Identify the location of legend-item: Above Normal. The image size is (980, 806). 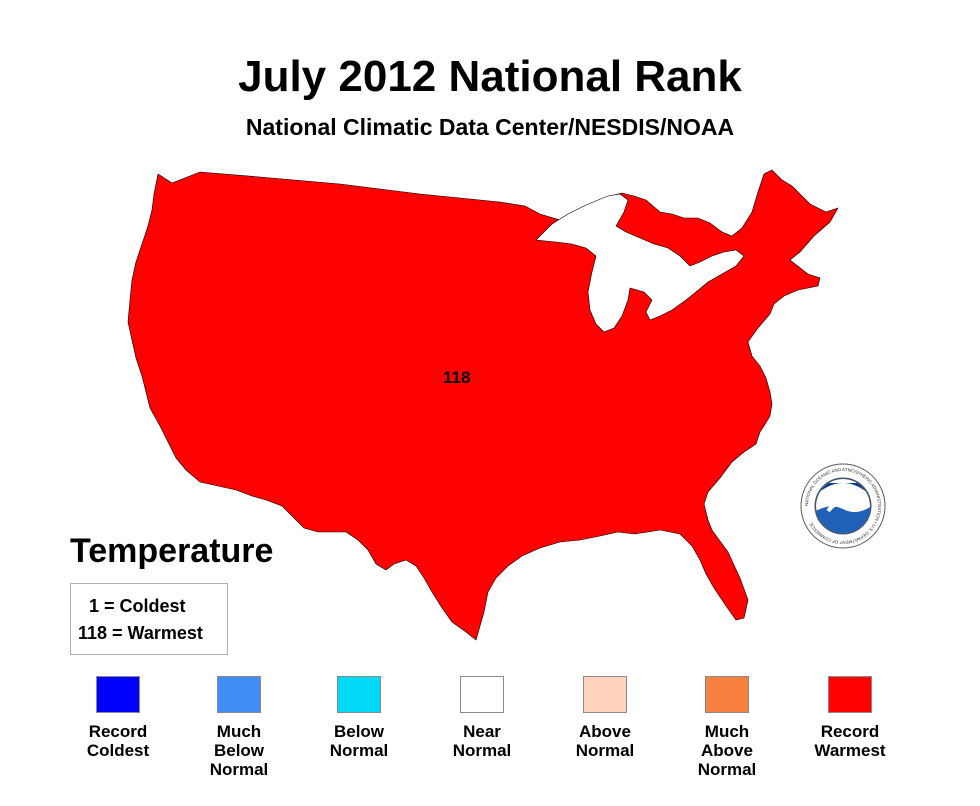
(605, 718).